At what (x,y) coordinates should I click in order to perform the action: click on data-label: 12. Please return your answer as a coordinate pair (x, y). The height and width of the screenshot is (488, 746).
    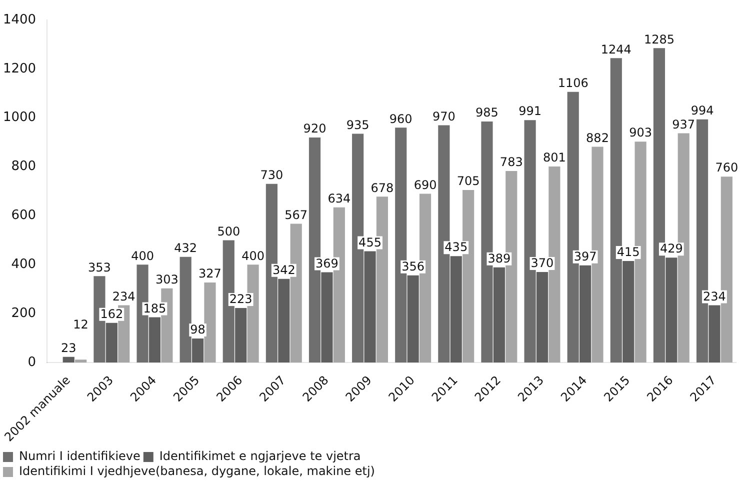
    Looking at the image, I should click on (80, 325).